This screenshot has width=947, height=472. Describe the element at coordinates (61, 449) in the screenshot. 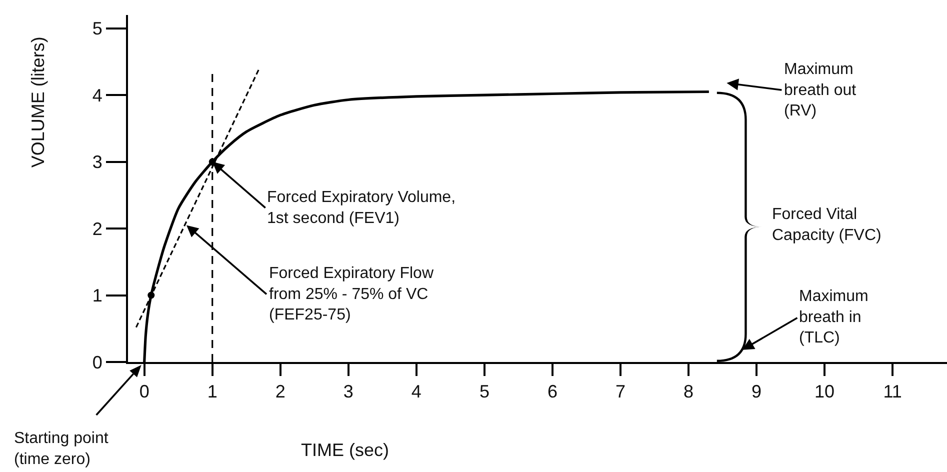

I see `text: Starting point (time zero)` at that location.